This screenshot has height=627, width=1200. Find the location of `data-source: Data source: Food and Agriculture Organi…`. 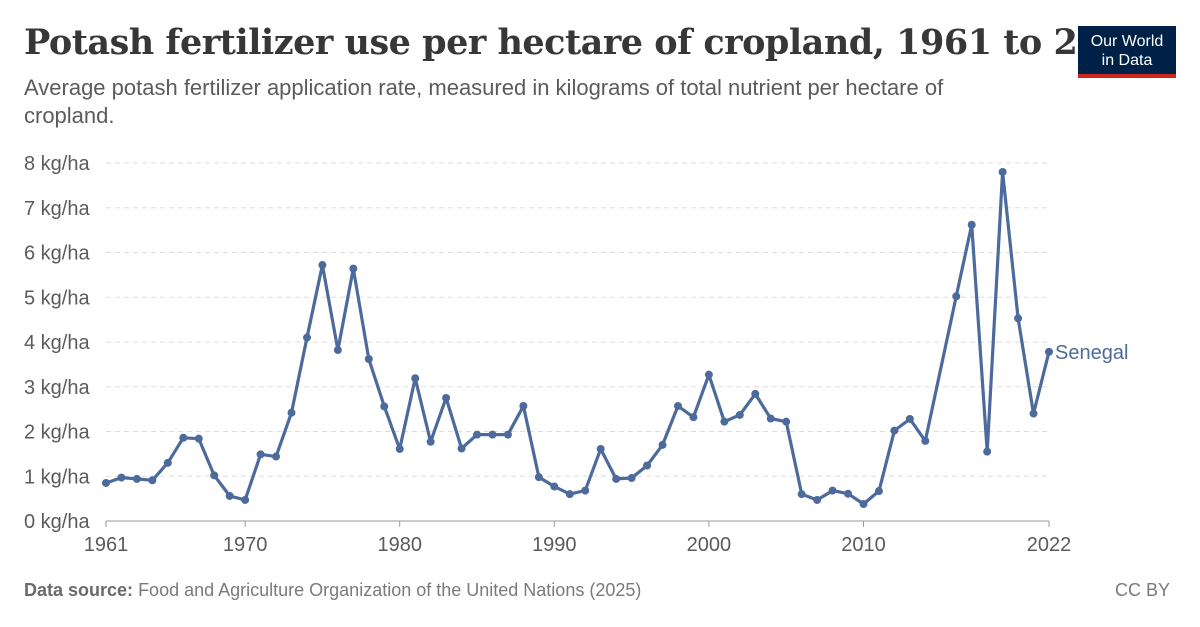

data-source: Data source: Food and Agriculture Organi… is located at coordinates (332, 590).